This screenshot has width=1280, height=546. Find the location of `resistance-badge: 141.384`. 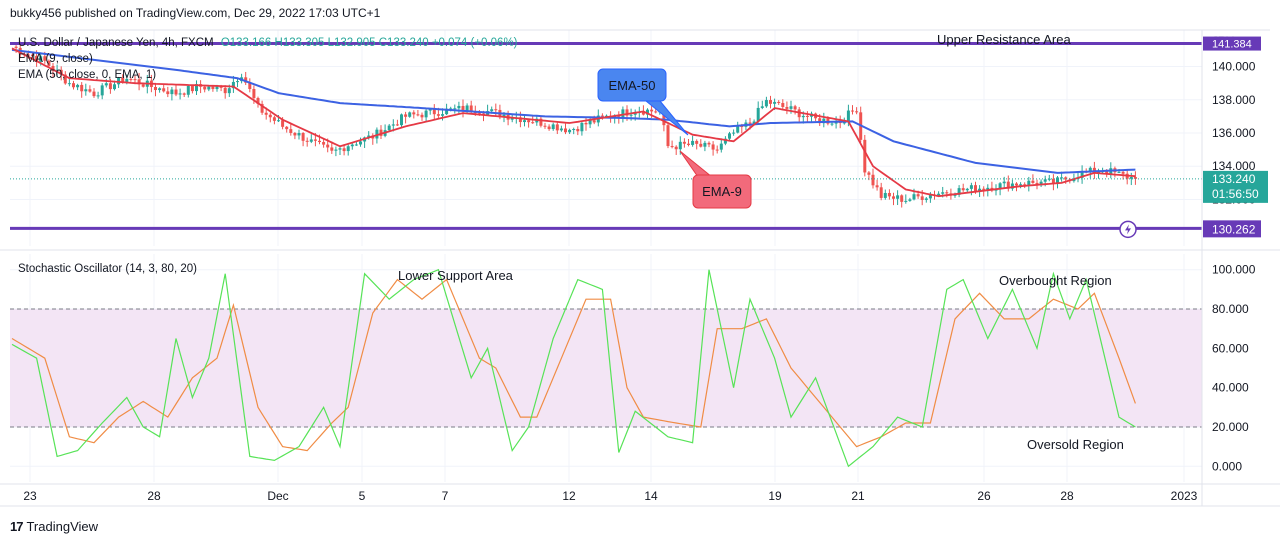

resistance-badge: 141.384 is located at coordinates (1232, 43).